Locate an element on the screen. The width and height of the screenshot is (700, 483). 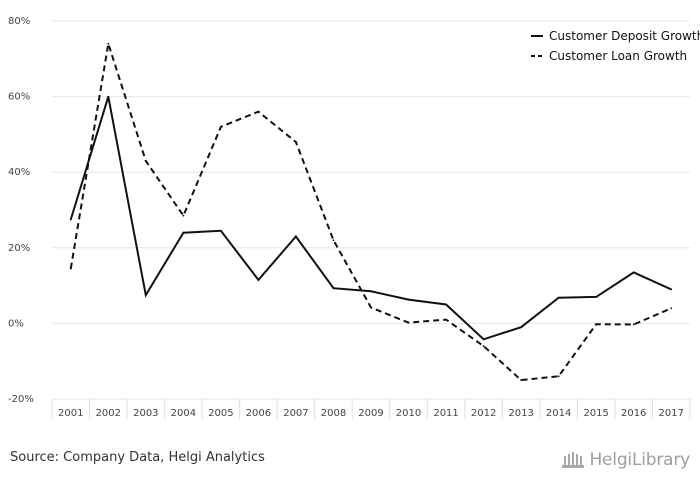
helgi-library-logo: HelgiLibrary is located at coordinates (625, 460).